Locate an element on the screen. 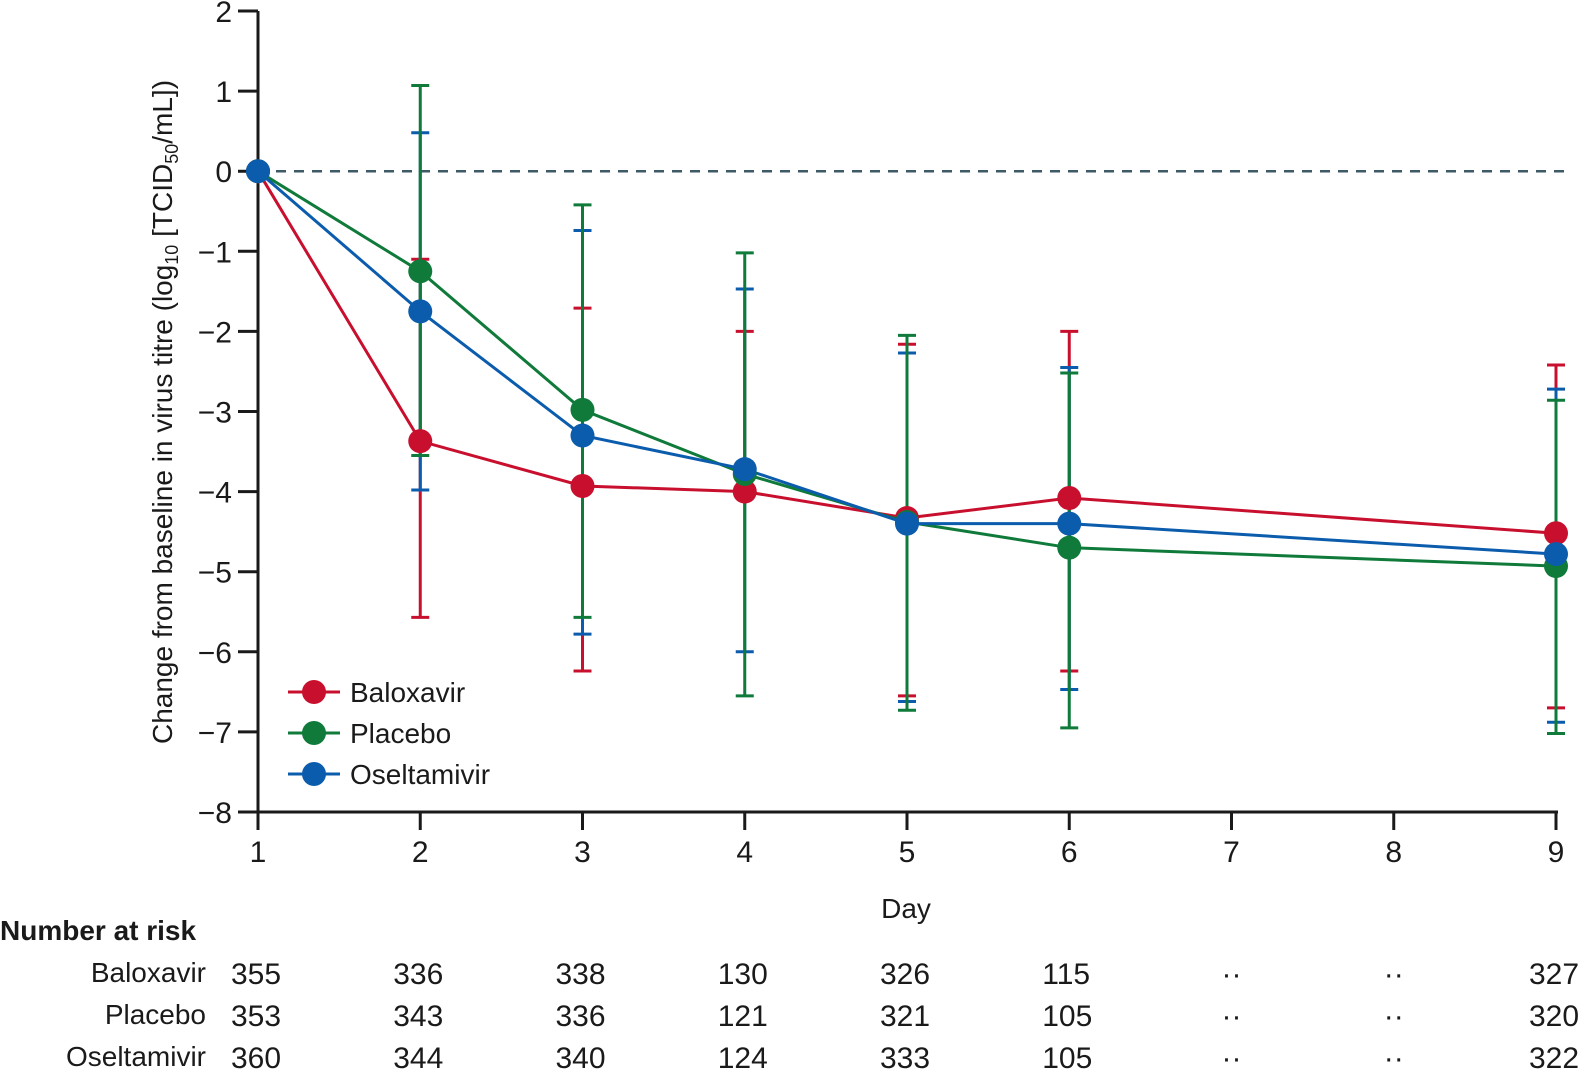 The height and width of the screenshot is (1080, 1582). risk-value: 340 is located at coordinates (581, 1058).